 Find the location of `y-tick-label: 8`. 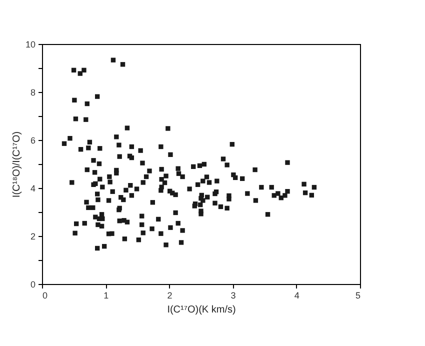

y-tick-label: 8 is located at coordinates (33, 93).